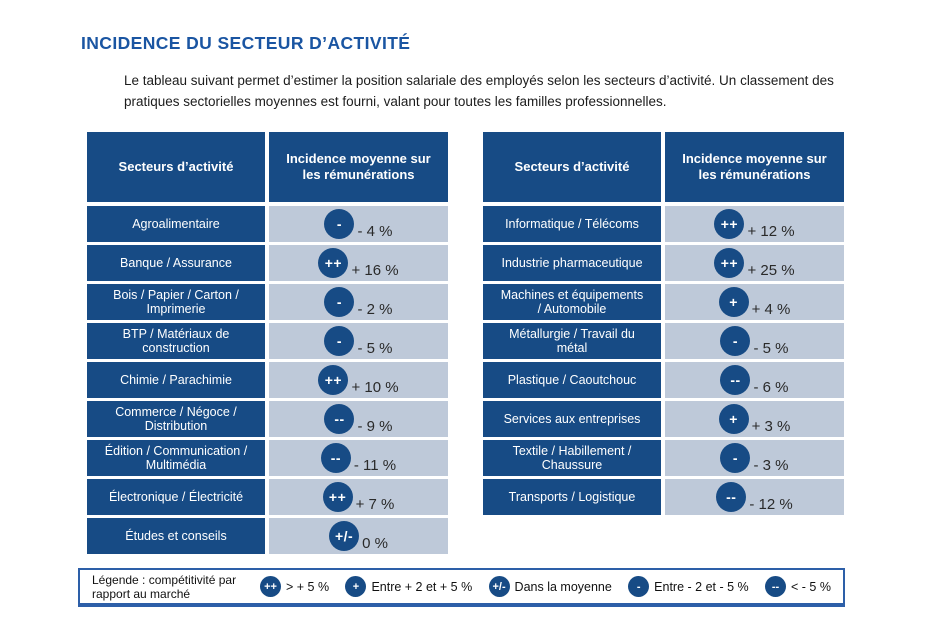 This screenshot has height=627, width=945. Describe the element at coordinates (176, 497) in the screenshot. I see `sector-cell: Électronique / Électricité` at that location.